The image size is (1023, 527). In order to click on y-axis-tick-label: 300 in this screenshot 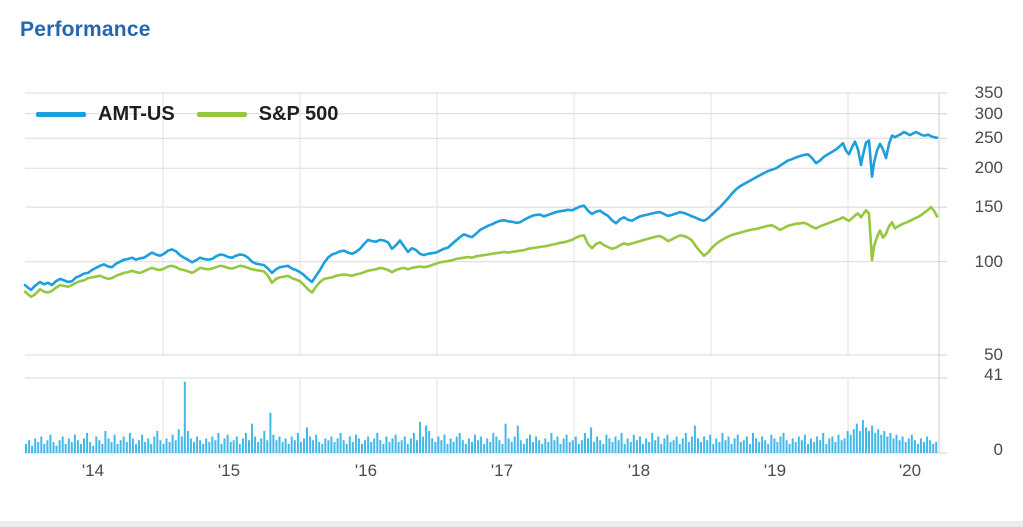, I will do `click(988, 113)`.